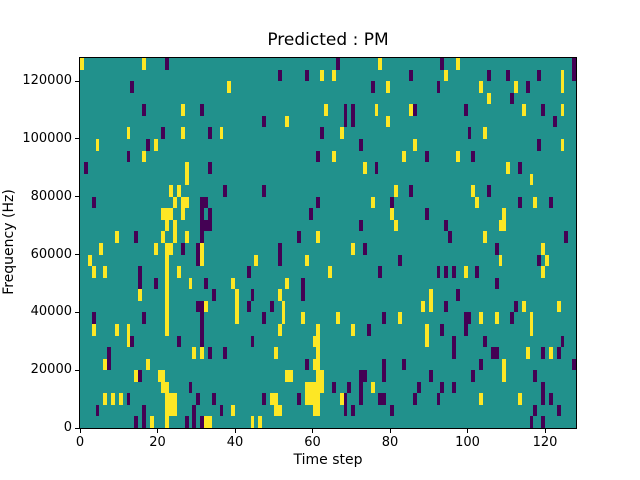 The height and width of the screenshot is (480, 640). Describe the element at coordinates (235, 442) in the screenshot. I see `x-tick-label: 40` at that location.